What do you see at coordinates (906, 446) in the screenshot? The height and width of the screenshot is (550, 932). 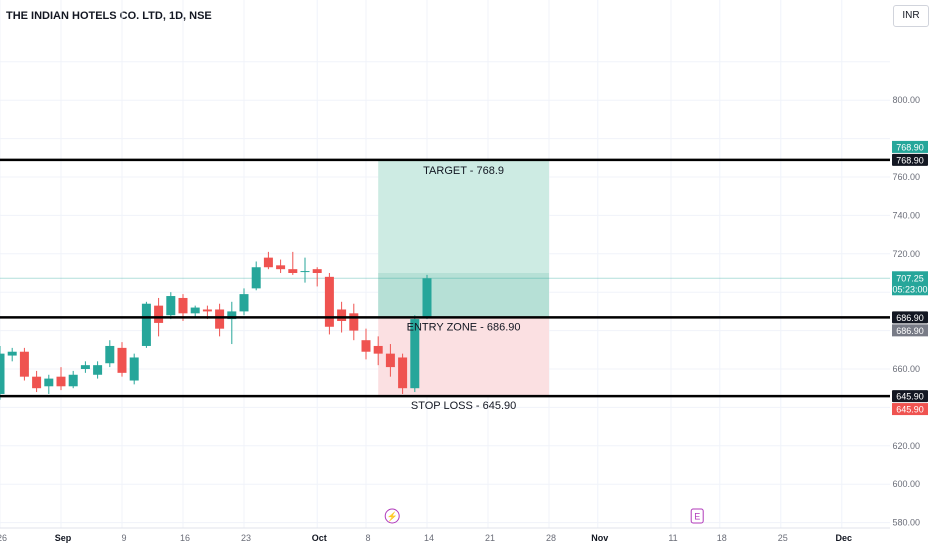 I see `y-tick-label: 620.00` at bounding box center [906, 446].